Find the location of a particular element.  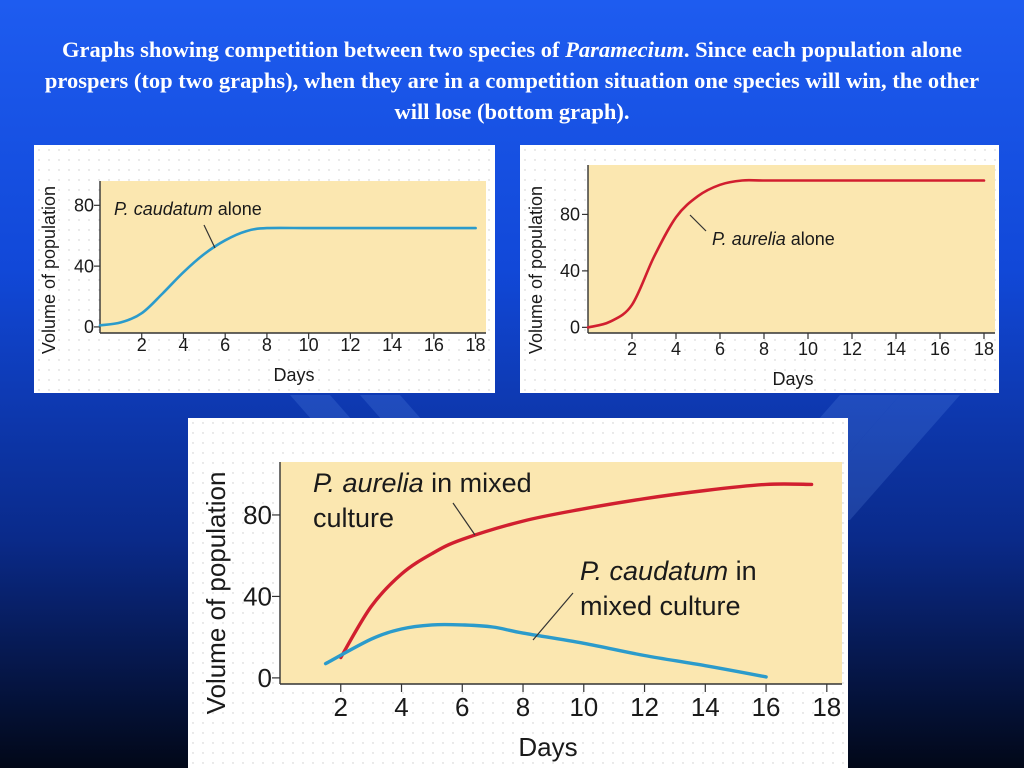

series-label-rest: in is located at coordinates (742, 571).